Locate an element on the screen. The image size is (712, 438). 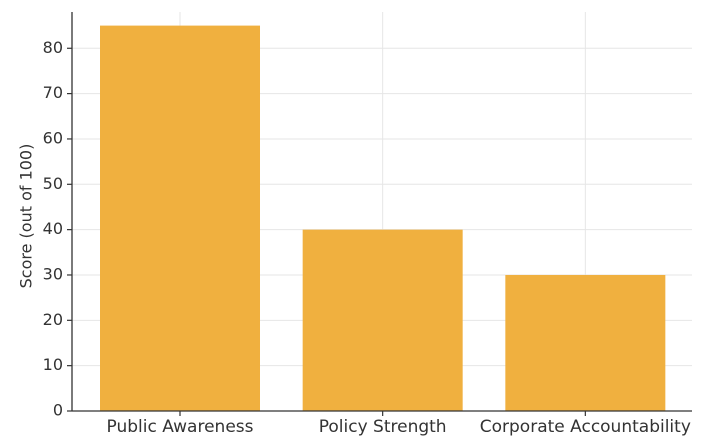
y-tick-label: 30 is located at coordinates (53, 273).